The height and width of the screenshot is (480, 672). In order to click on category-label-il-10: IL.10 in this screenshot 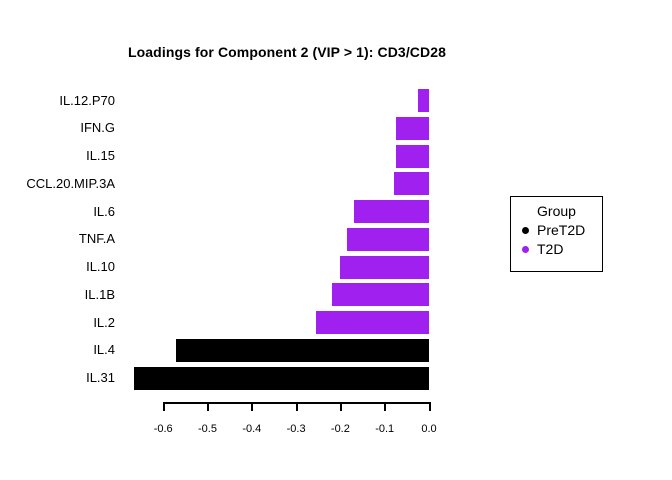, I will do `click(100, 267)`.